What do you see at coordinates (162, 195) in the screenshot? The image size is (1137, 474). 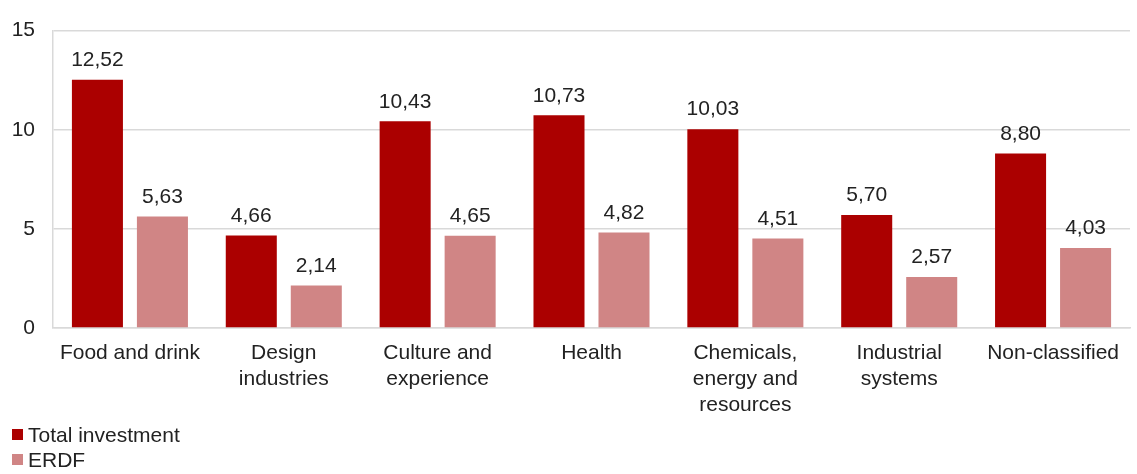 I see `data-label: 5,63` at bounding box center [162, 195].